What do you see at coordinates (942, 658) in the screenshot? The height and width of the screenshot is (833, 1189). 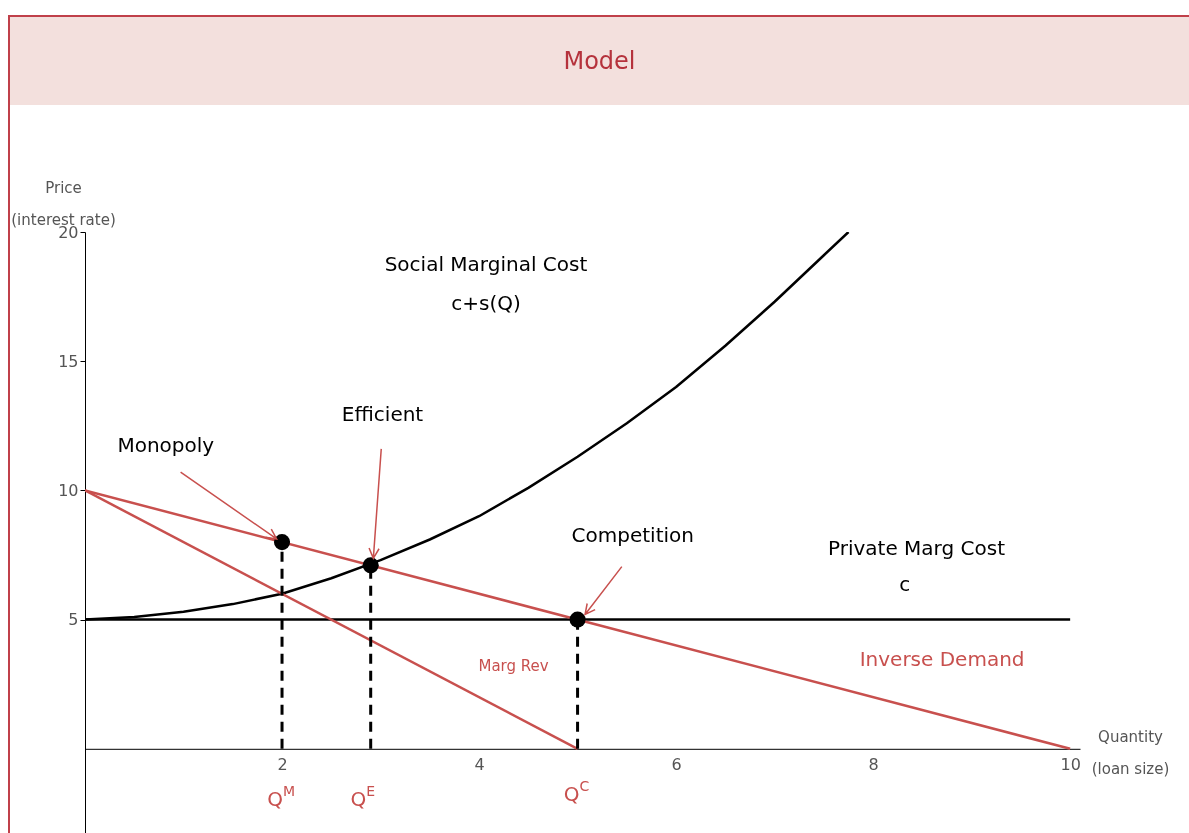 I see `annotation: Inverse Demand` at bounding box center [942, 658].